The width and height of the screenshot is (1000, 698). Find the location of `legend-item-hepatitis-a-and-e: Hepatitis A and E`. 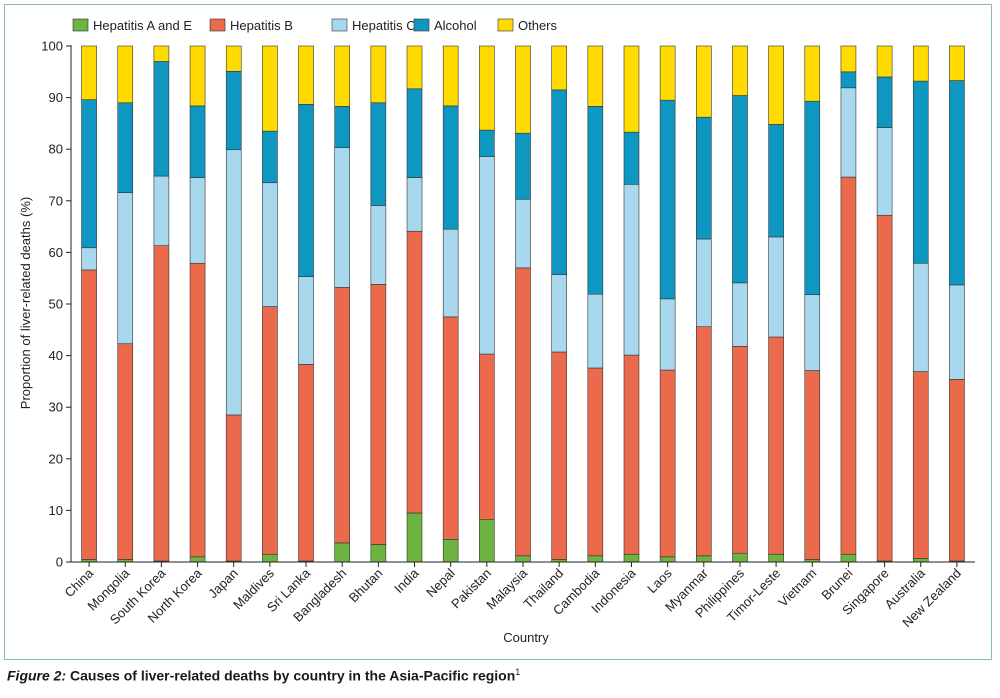

legend-item-hepatitis-a-and-e: Hepatitis A and E is located at coordinates (132, 25).